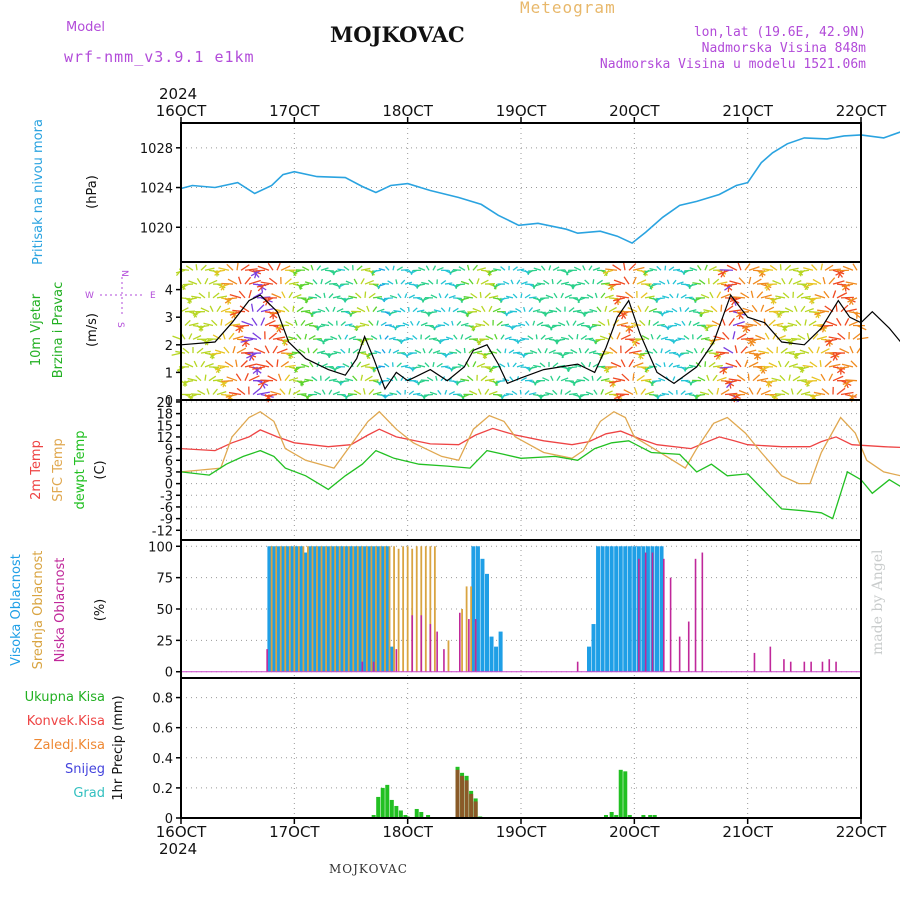  I want to click on pressure-line, so click(540, 188).